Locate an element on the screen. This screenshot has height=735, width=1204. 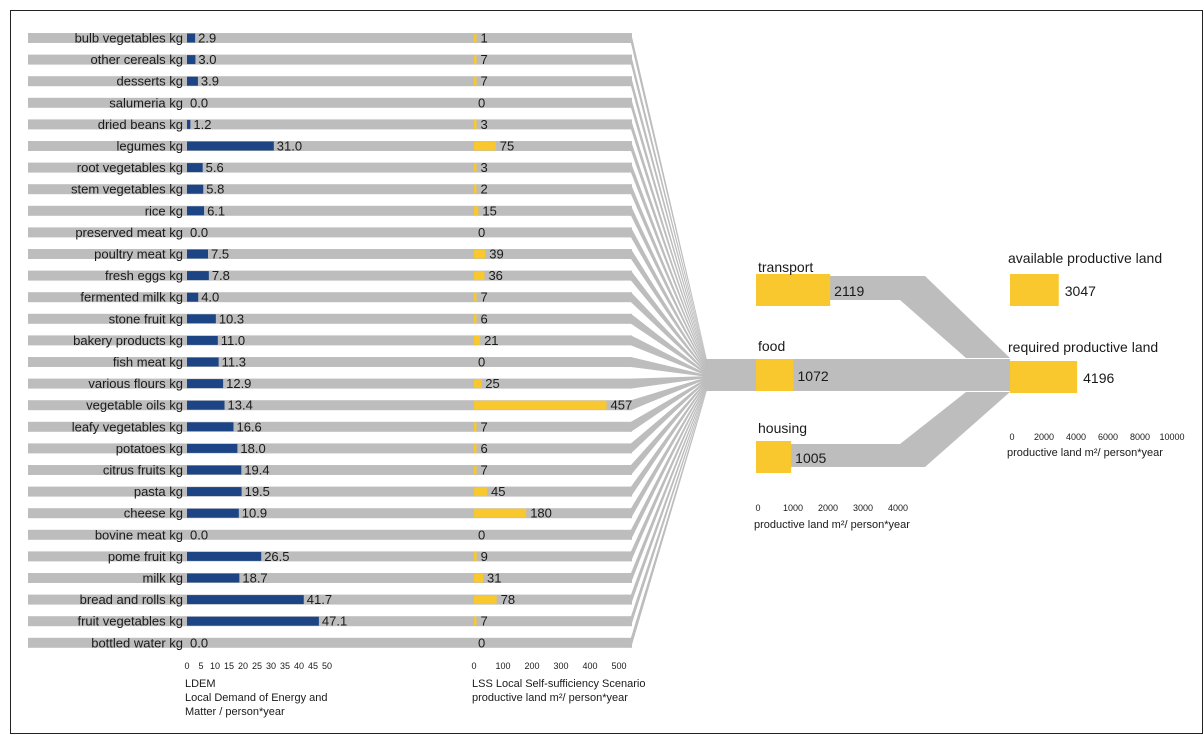
lss-value-label: 15 is located at coordinates (489, 210).